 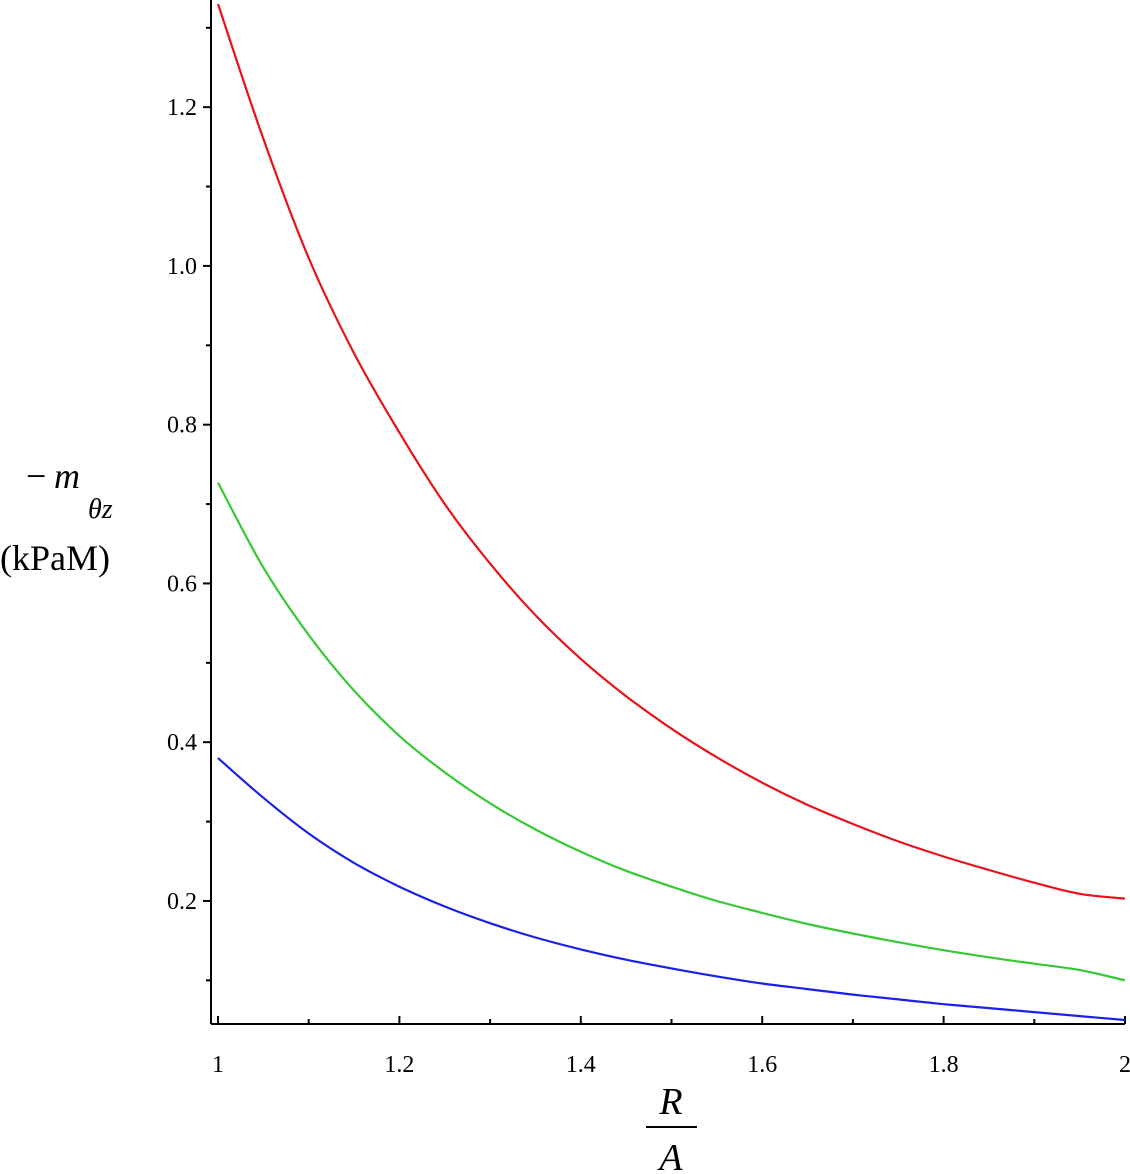 I want to click on x-tick-labels: 1 1.2 1.4 1.6 1.8 2, so click(x=671, y=1065).